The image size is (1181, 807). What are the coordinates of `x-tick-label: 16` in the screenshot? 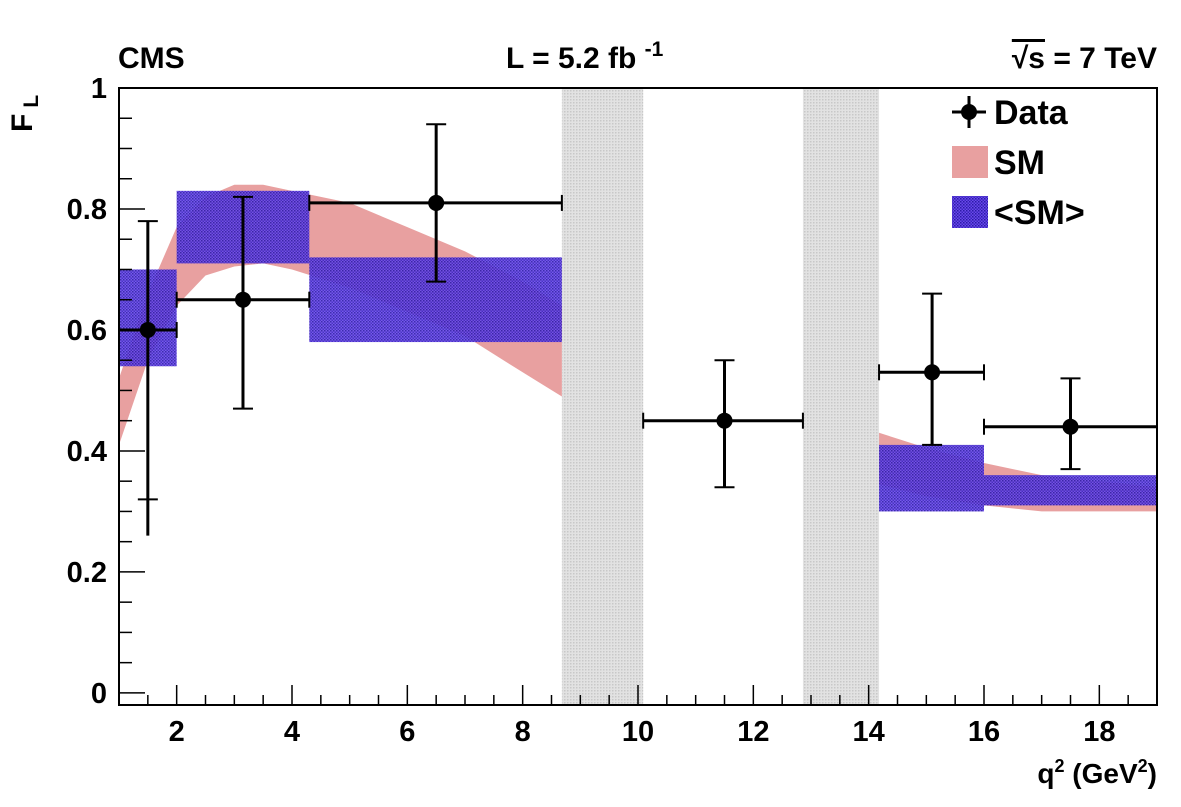 It's located at (984, 732).